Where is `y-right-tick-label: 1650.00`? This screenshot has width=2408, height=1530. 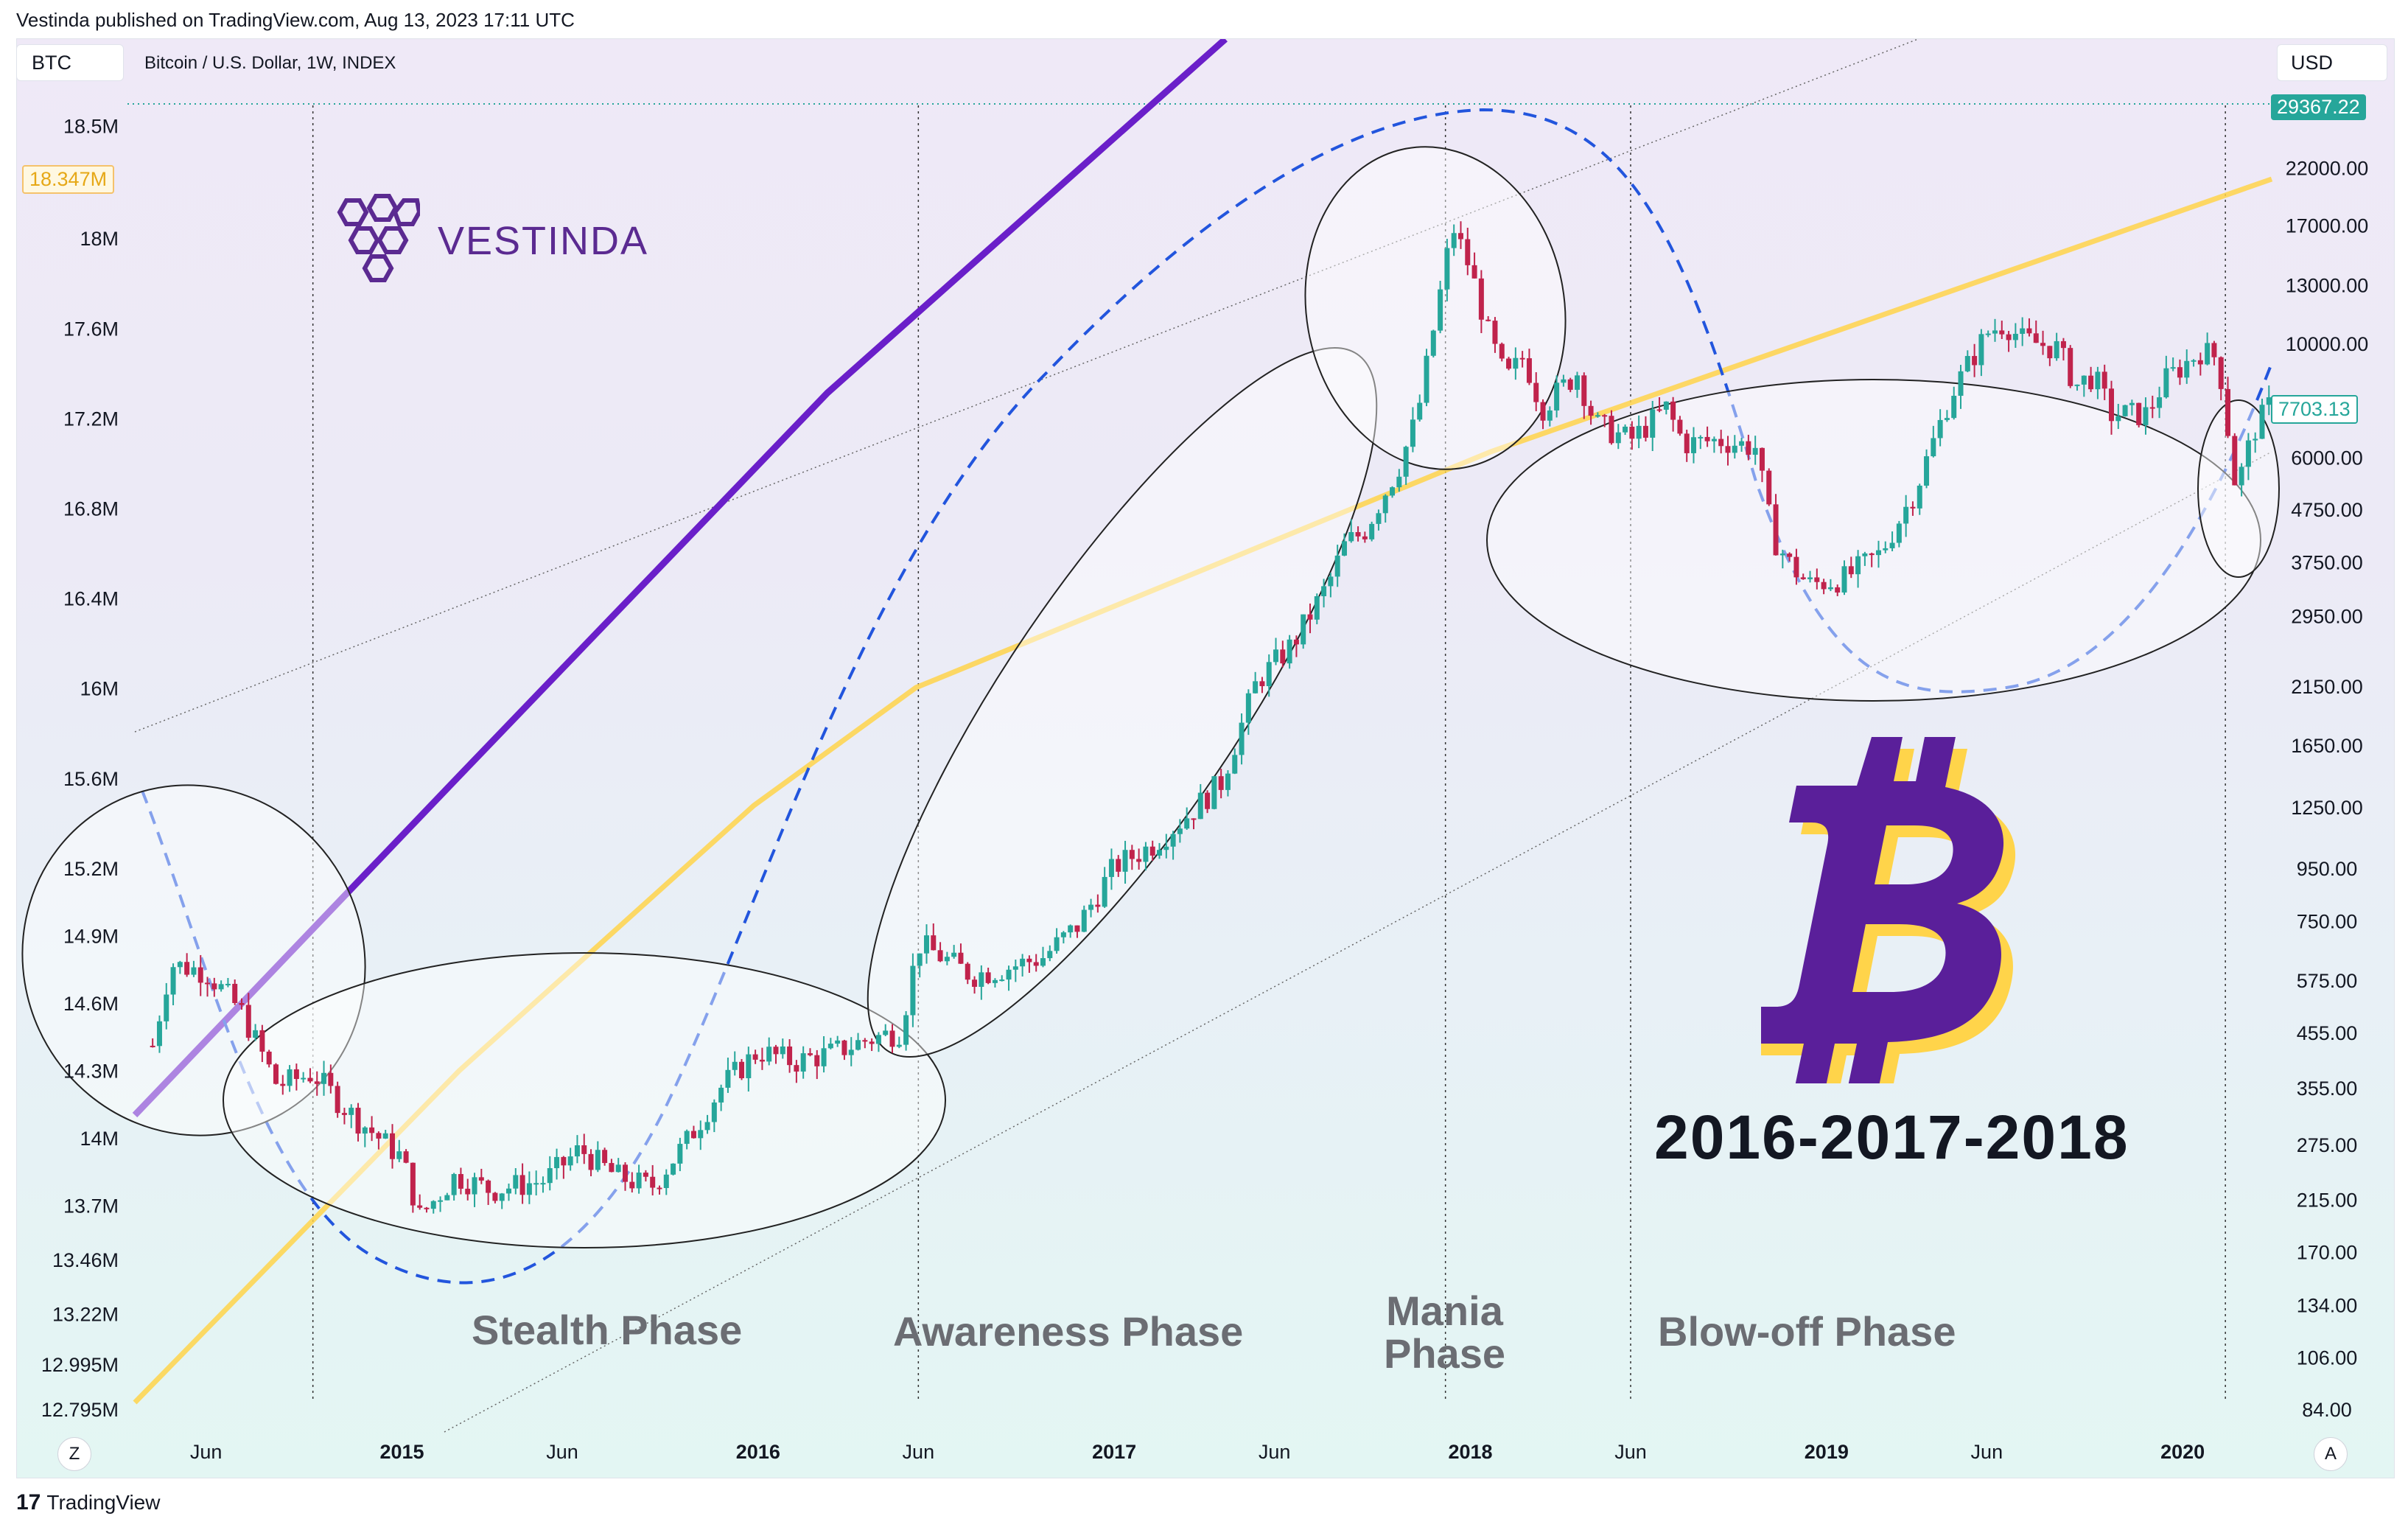
y-right-tick-label: 1650.00 is located at coordinates (2327, 746).